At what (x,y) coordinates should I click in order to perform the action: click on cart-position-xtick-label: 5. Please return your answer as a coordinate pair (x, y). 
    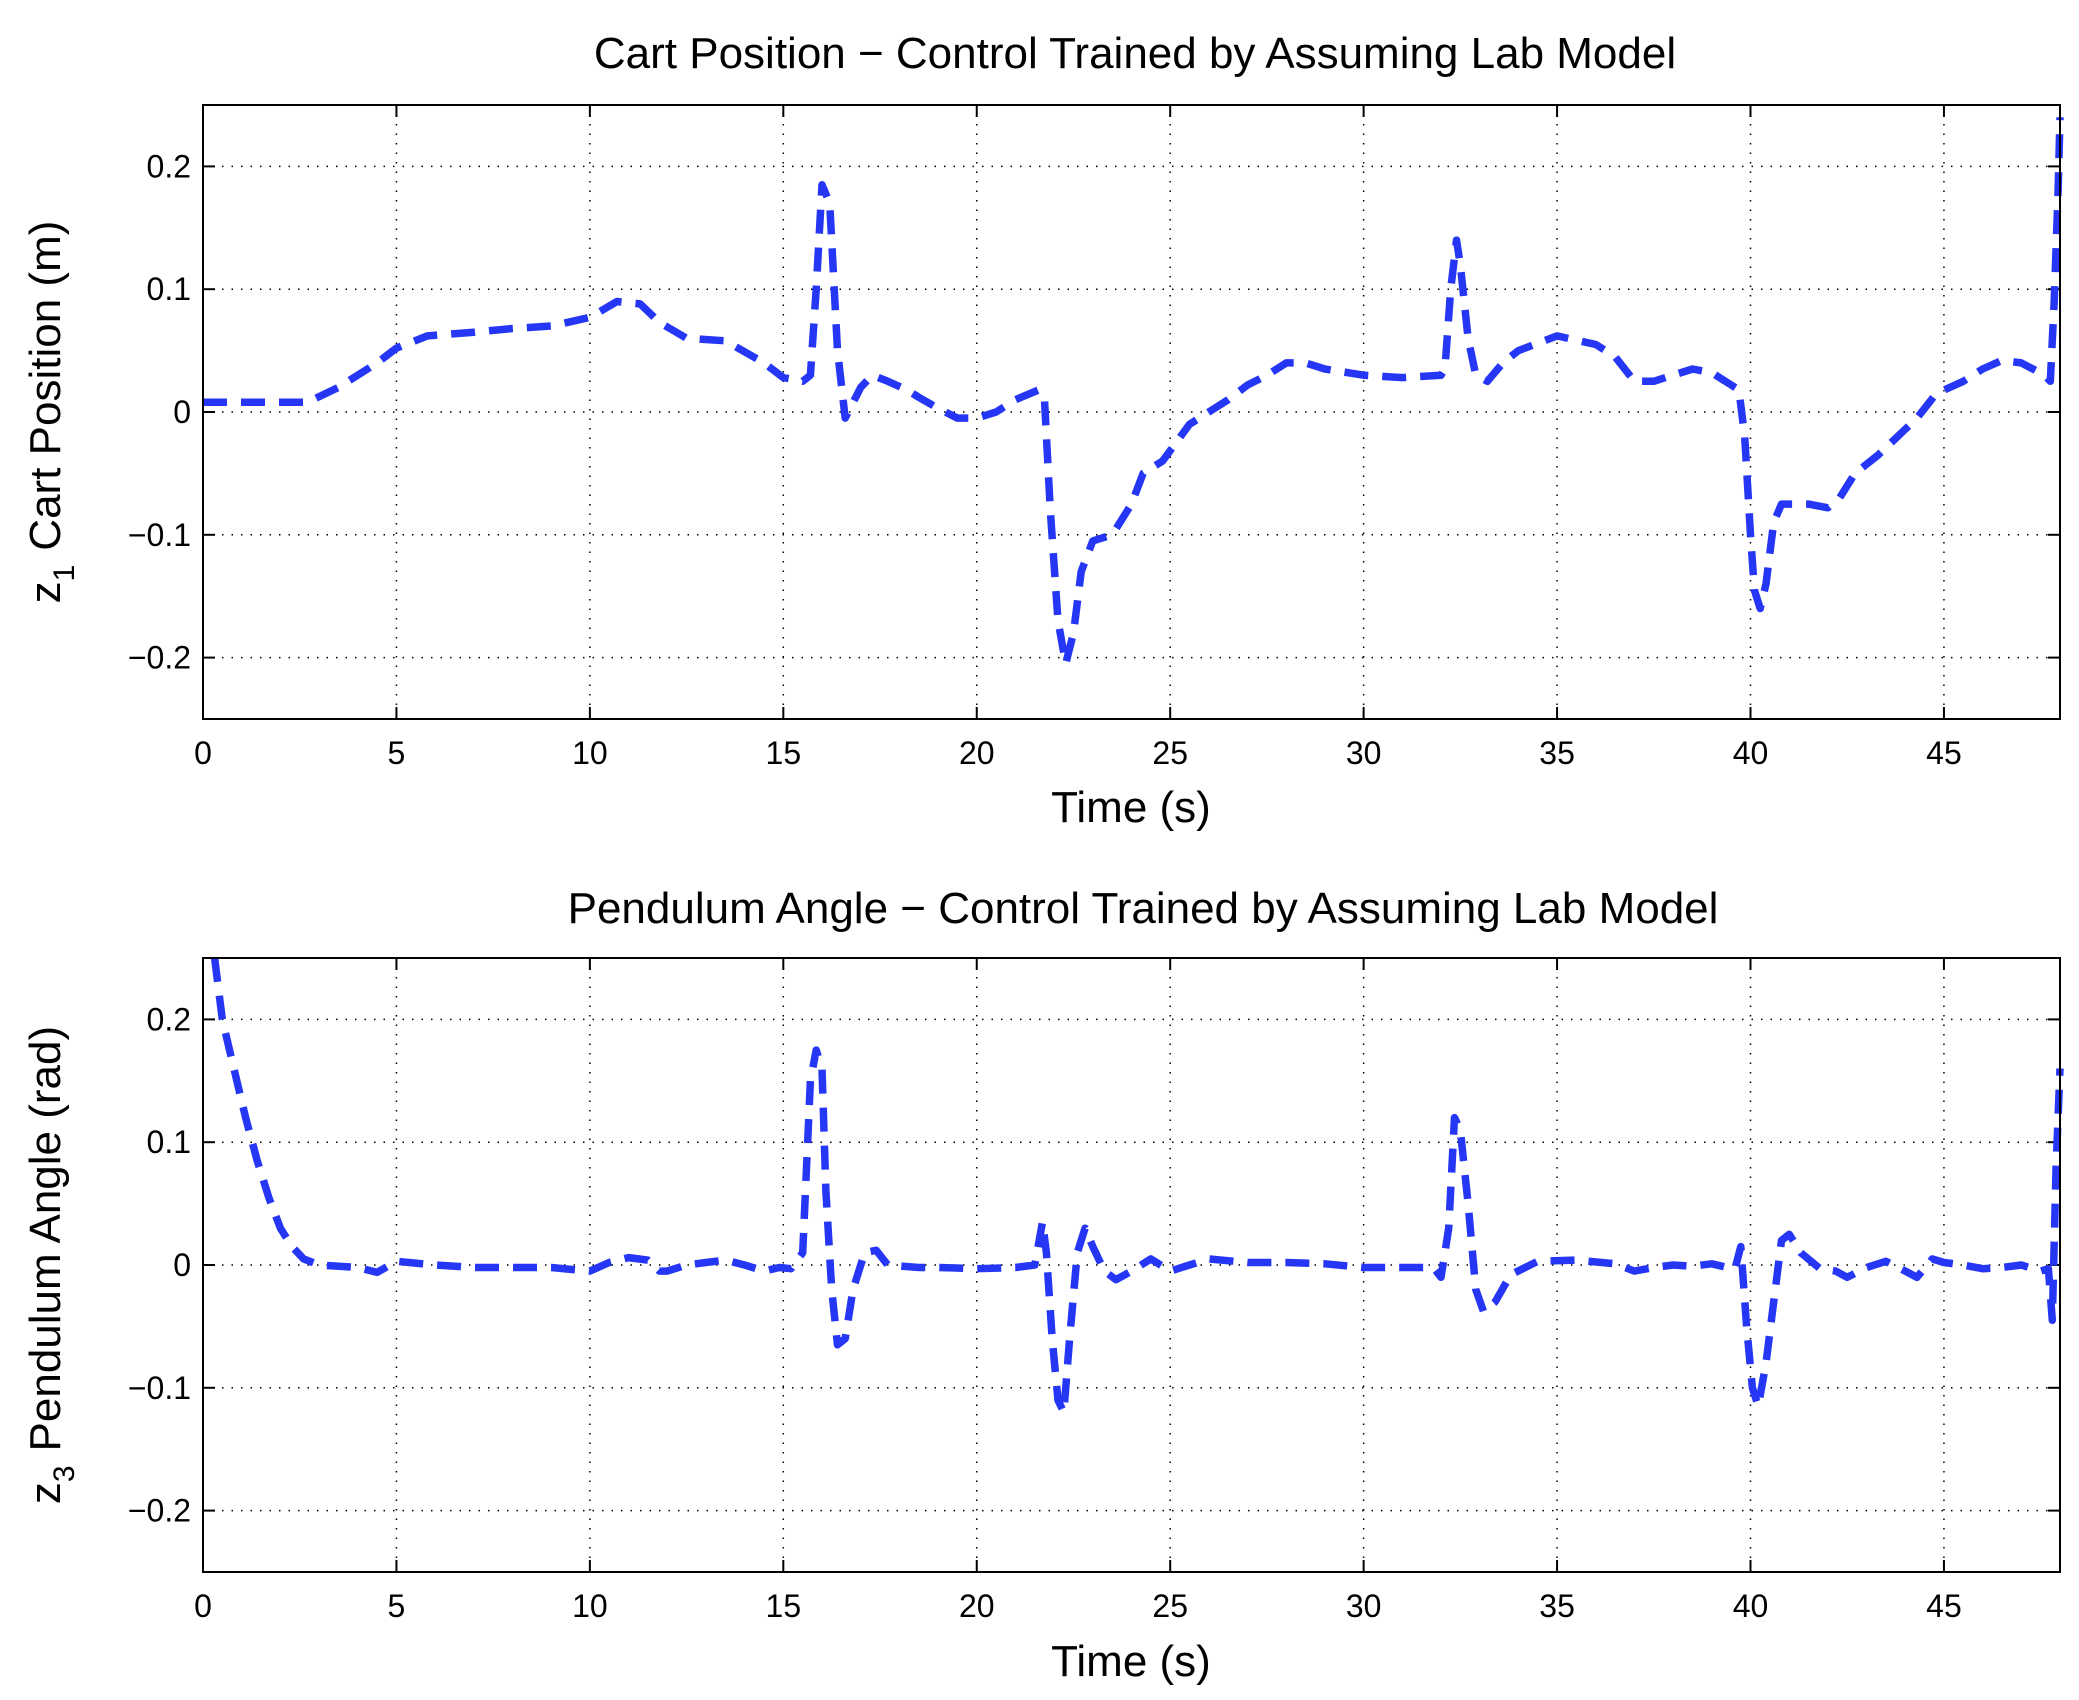
    Looking at the image, I should click on (397, 753).